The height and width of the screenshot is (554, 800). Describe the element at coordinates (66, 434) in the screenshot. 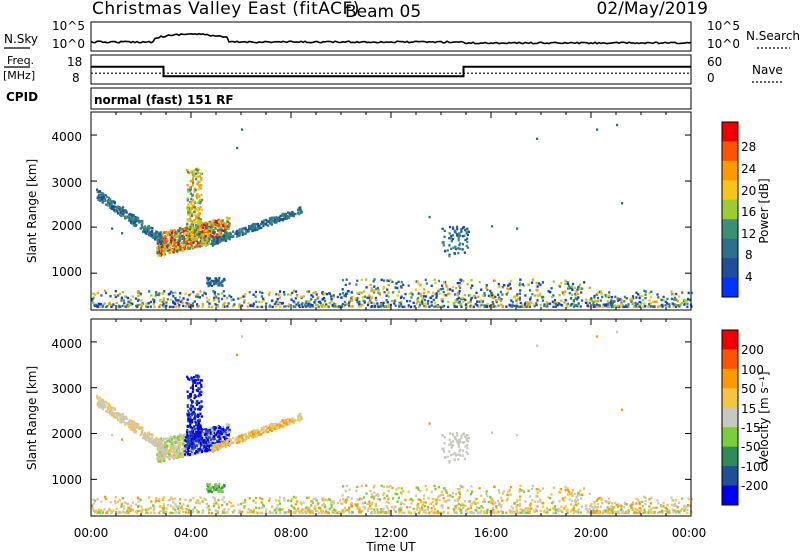

I see `velocity-ytick-2000: 2000` at that location.